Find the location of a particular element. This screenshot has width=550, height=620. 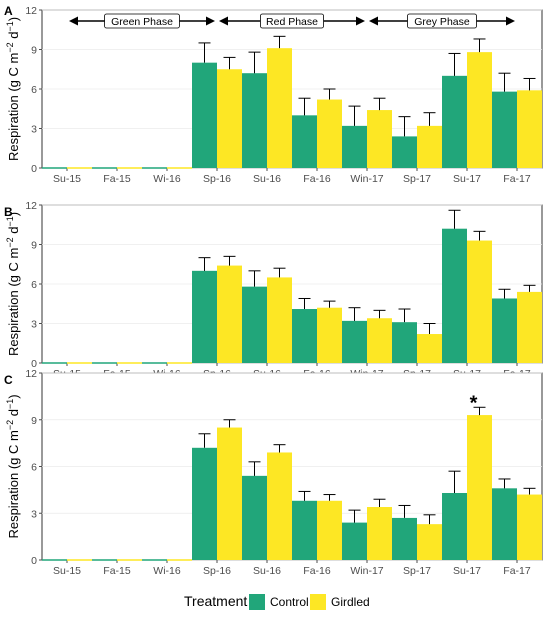

y-axis-title-part: ) is located at coordinates (13, 396).